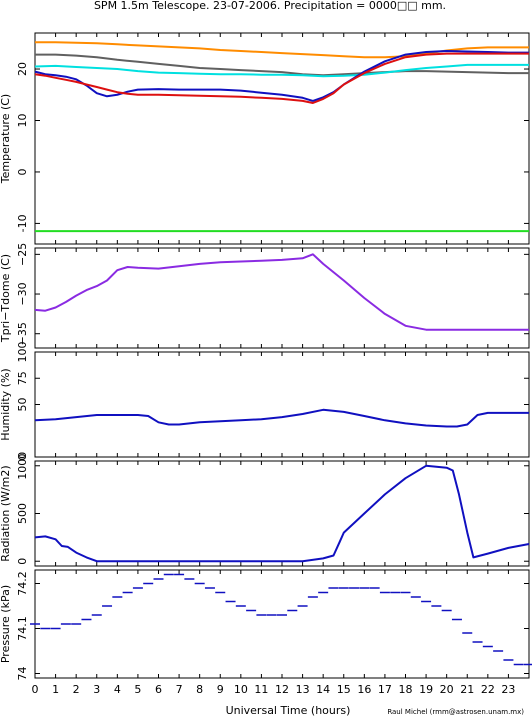 This screenshot has width=532, height=719. Describe the element at coordinates (22, 674) in the screenshot. I see `y-tick-label: 74` at that location.